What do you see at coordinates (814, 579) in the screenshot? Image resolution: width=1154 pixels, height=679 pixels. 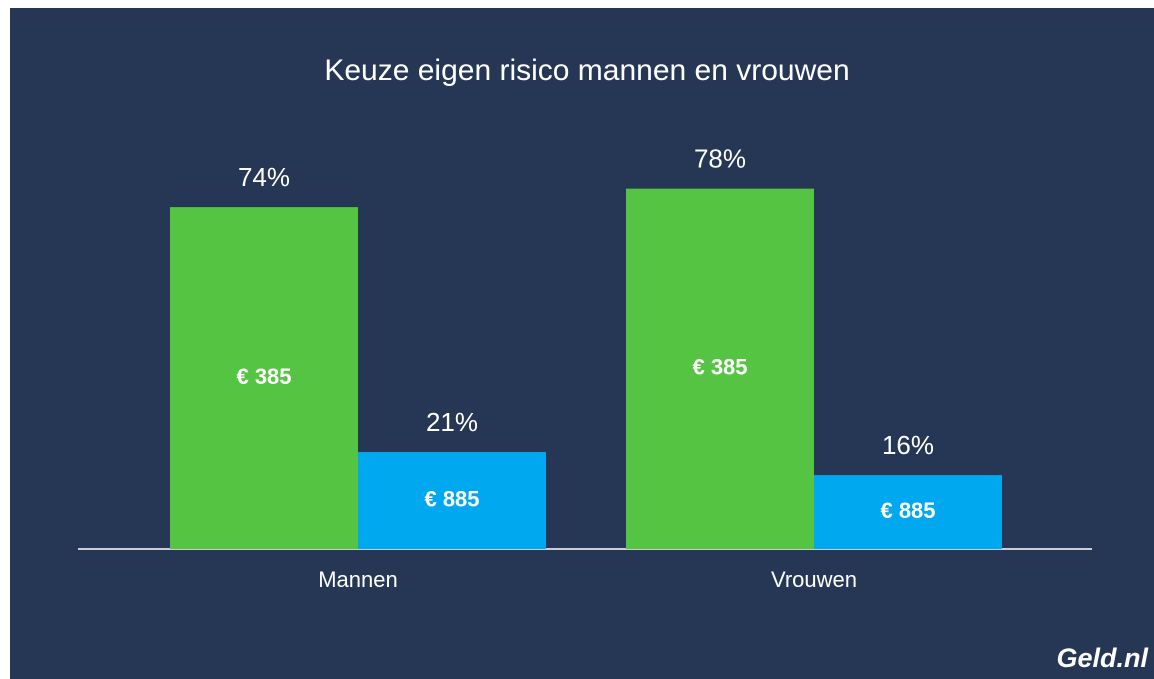 I see `x-tick-label: Vrouwen` at bounding box center [814, 579].